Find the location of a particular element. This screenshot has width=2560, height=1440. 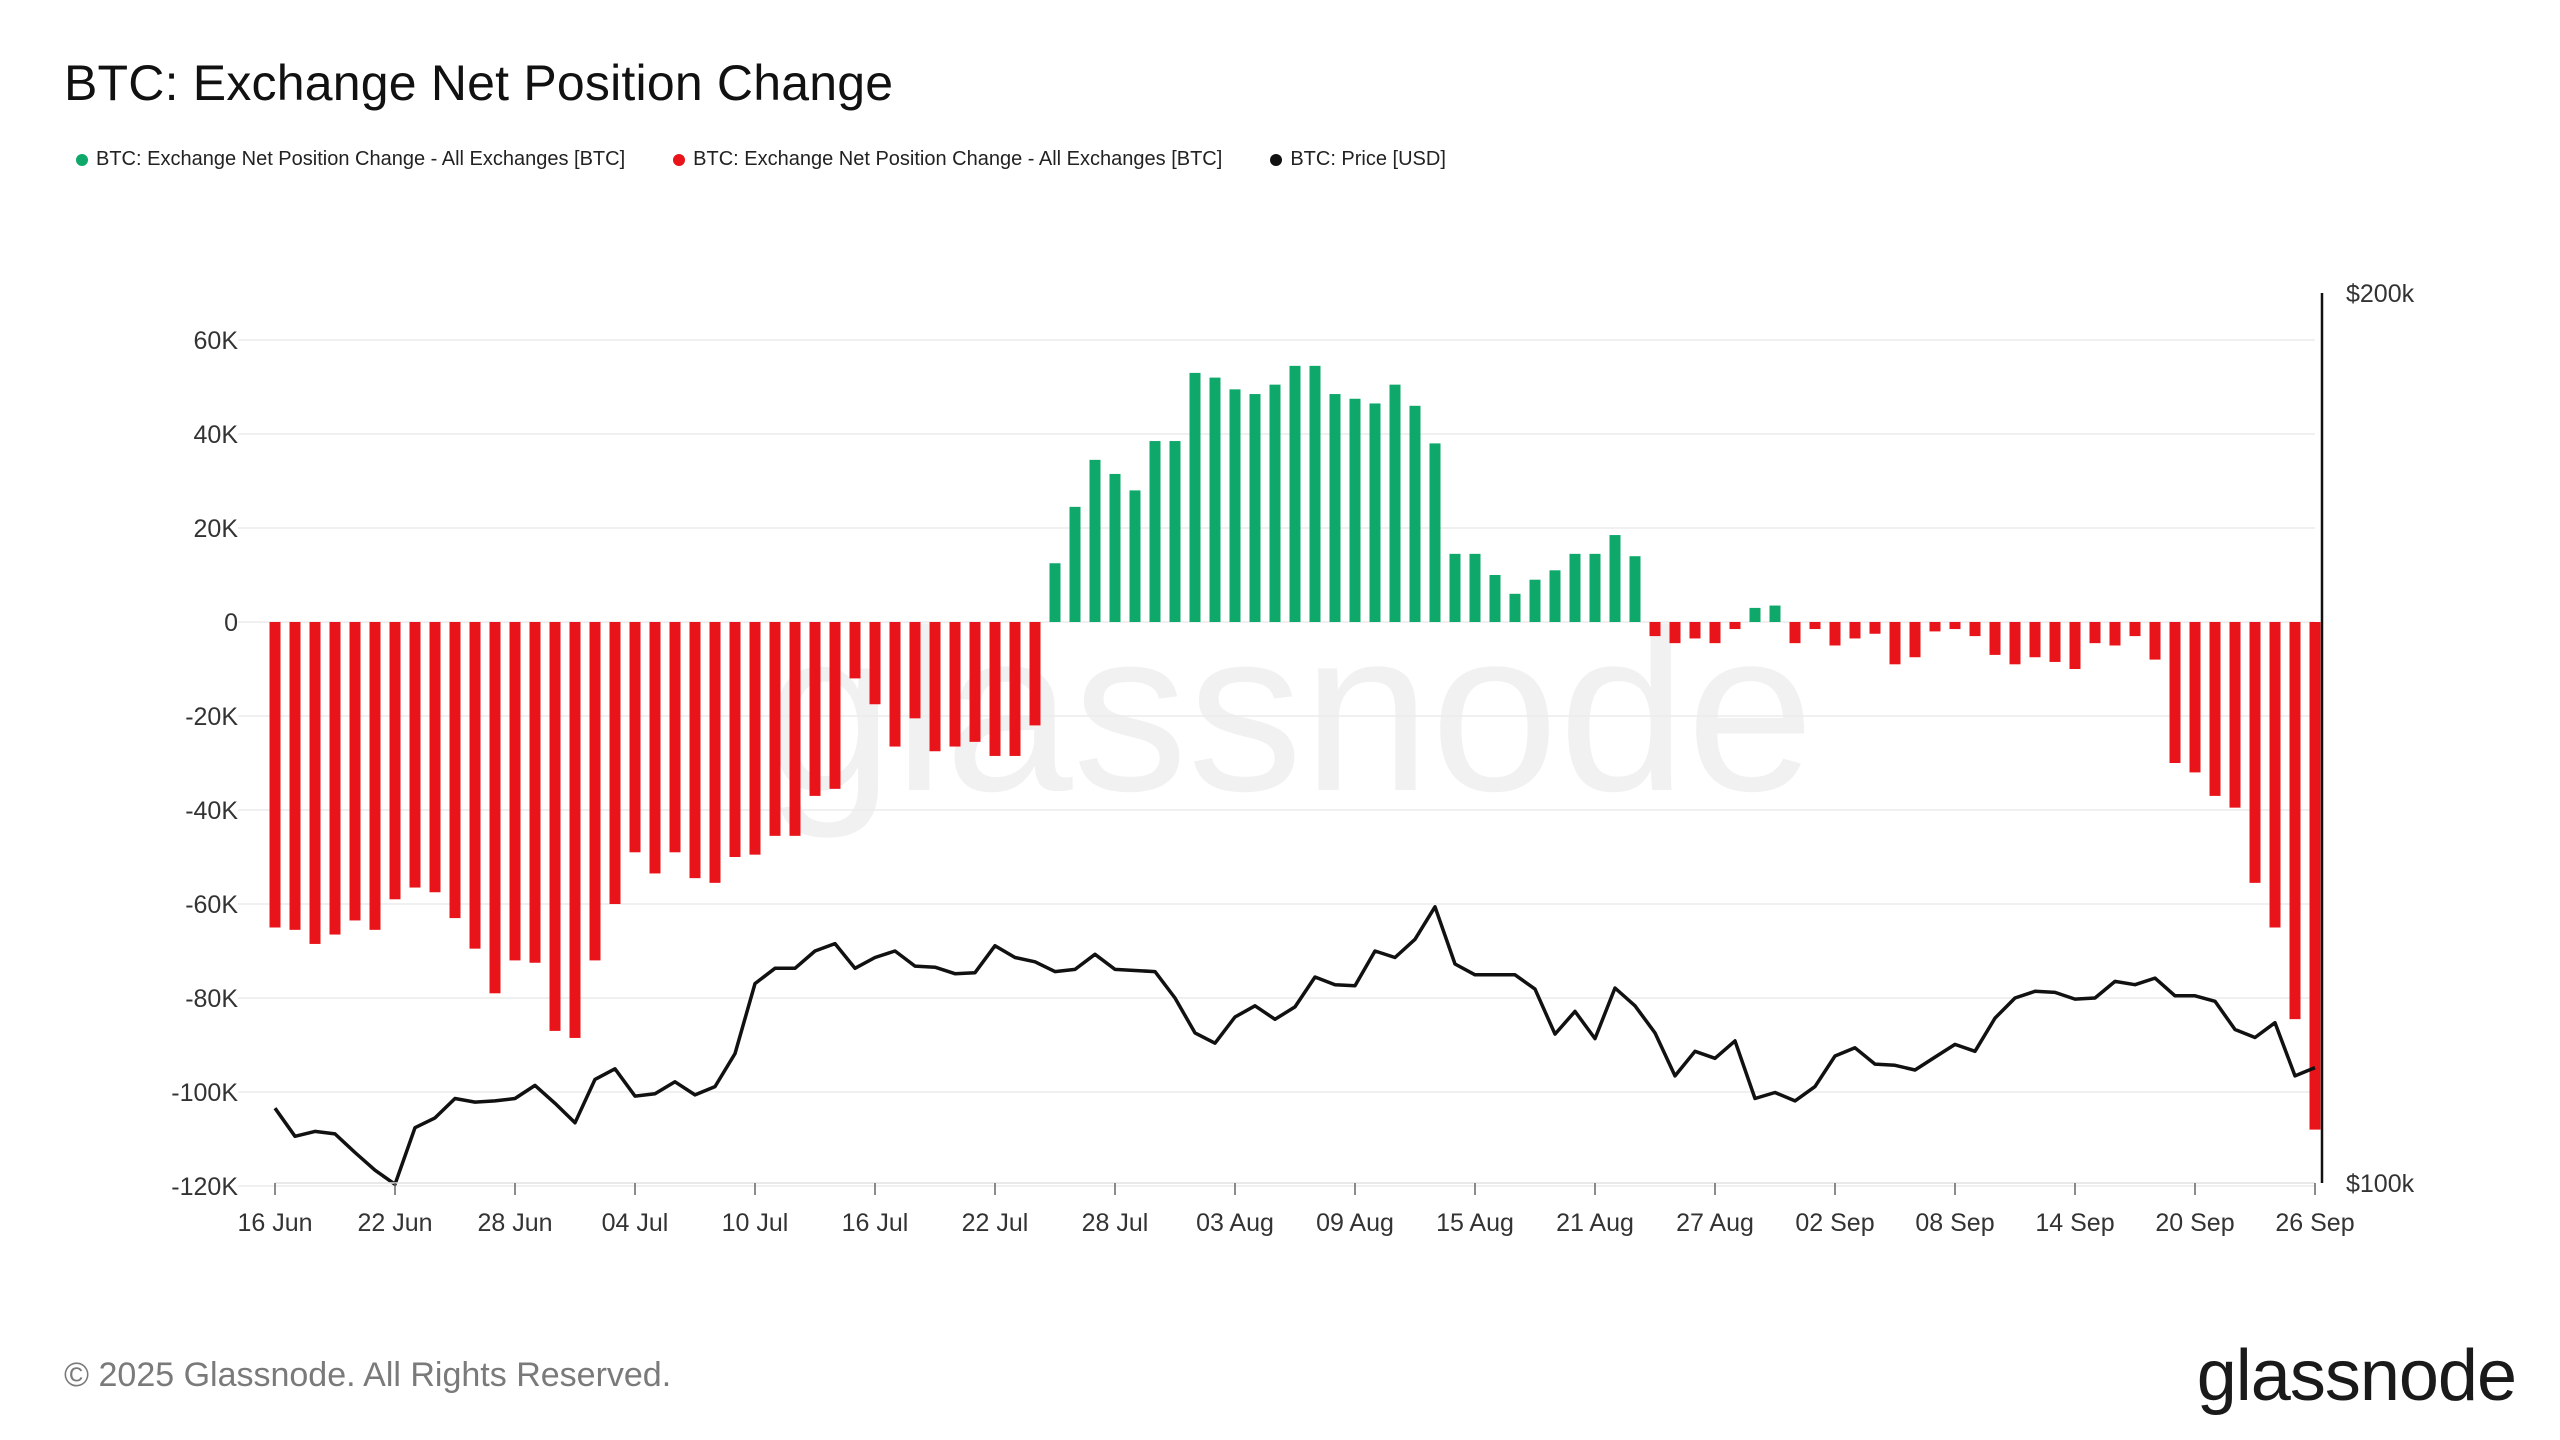

x-tick-label: 27 Aug is located at coordinates (1715, 1223).